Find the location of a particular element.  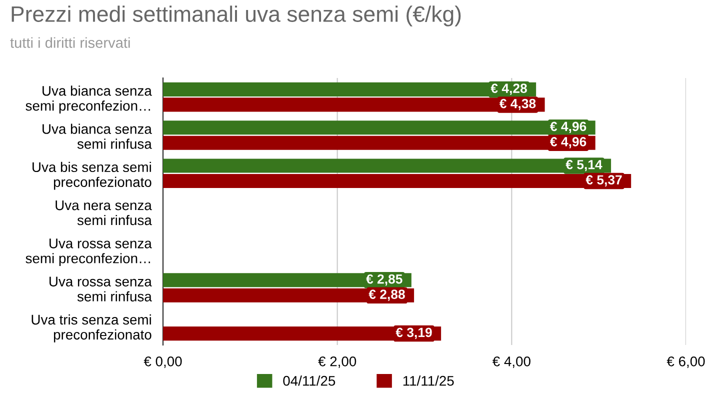

data-label: € 5,14 is located at coordinates (584, 166).